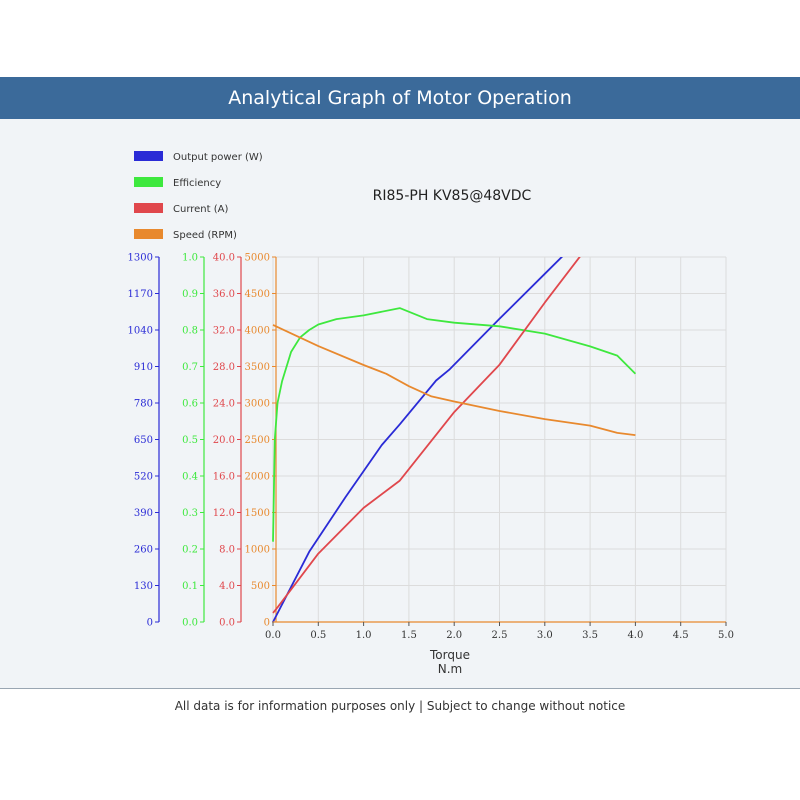 The image size is (800, 800). I want to click on y-tick-label: 4500, so click(257, 294).